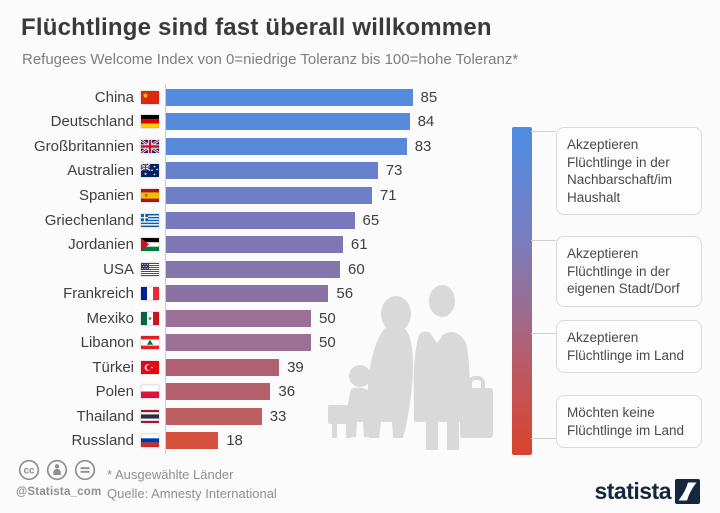 The height and width of the screenshot is (513, 720). Describe the element at coordinates (107, 343) in the screenshot. I see `country-label: Libanon` at that location.